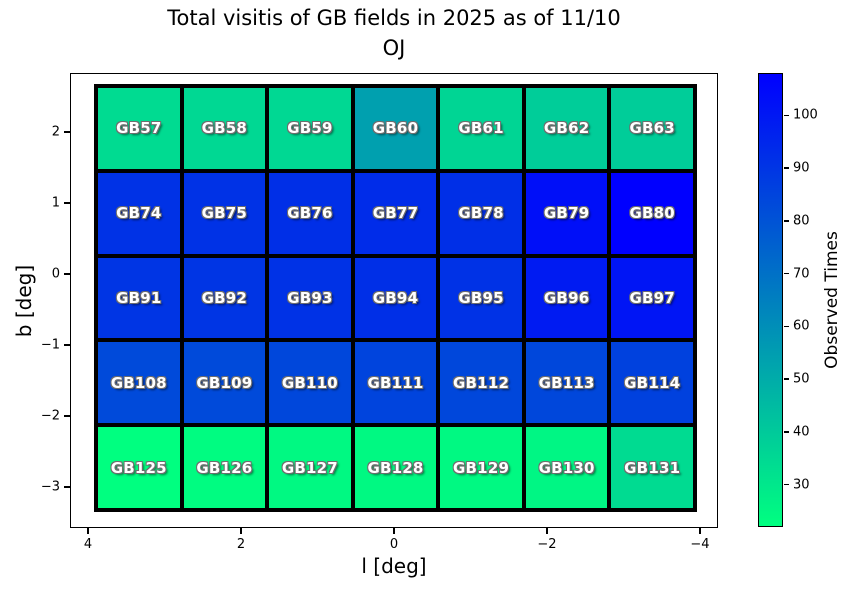 This screenshot has height=590, width=852. I want to click on cell-label: GB125, so click(138, 467).